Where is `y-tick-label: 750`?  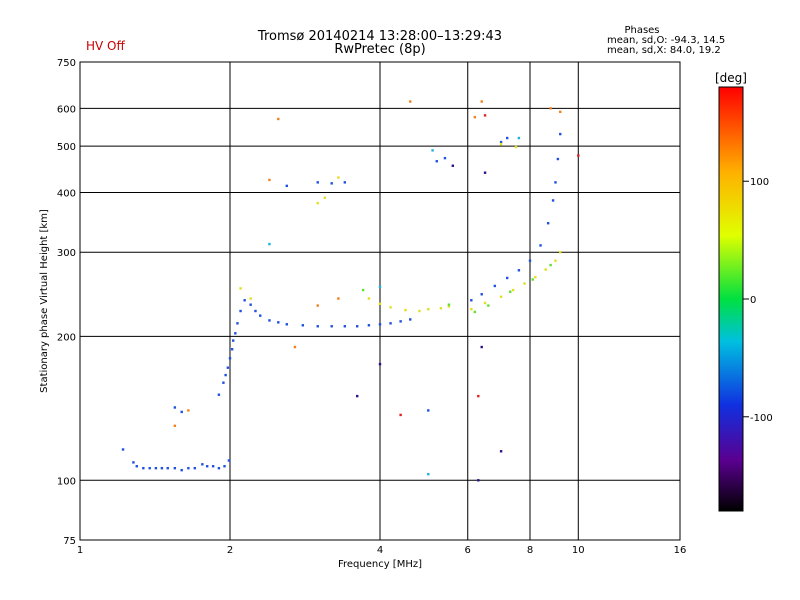 y-tick-label: 750 is located at coordinates (66, 63).